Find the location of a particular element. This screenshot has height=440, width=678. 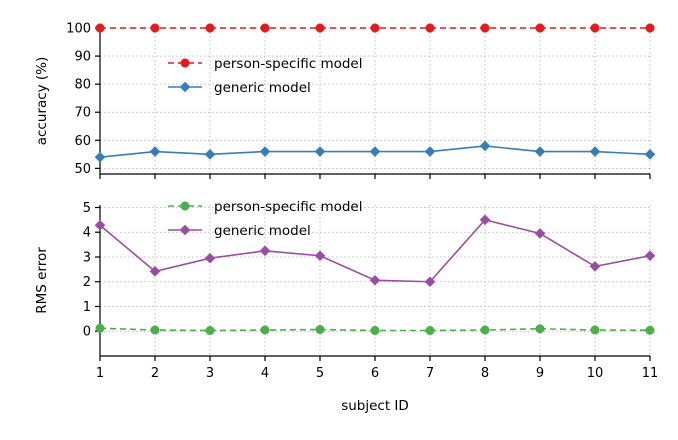

y-tick-label: 2 is located at coordinates (87, 282).